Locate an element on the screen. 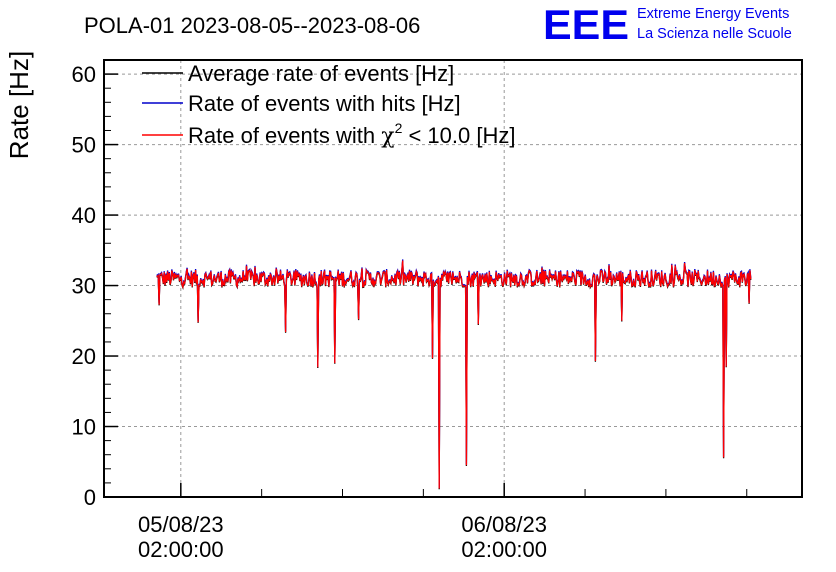 The height and width of the screenshot is (572, 836). eee-line2: La Scienza nelle Scuole is located at coordinates (714, 34).